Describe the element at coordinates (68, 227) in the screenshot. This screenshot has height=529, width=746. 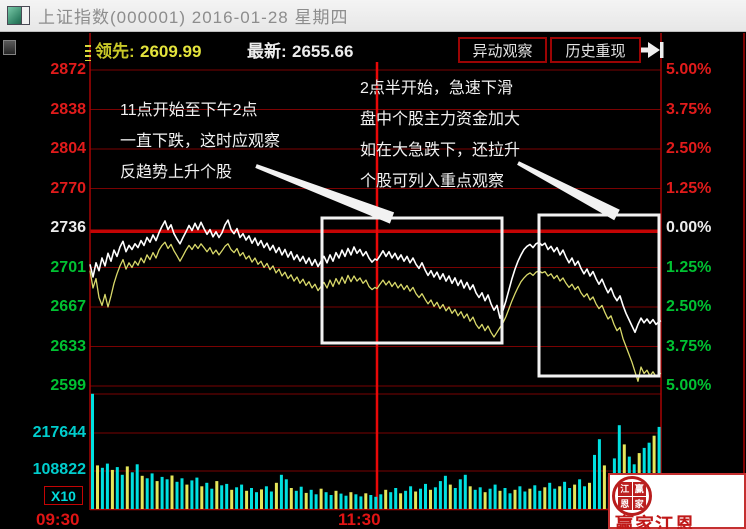
I see `price-axis-label: 2736` at that location.